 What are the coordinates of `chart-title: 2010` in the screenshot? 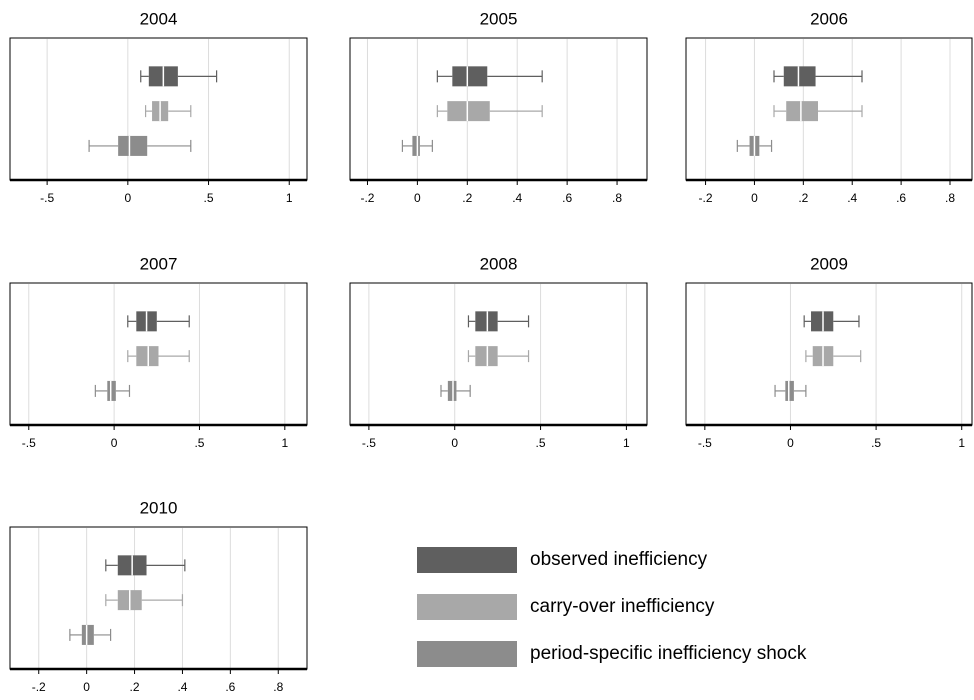 It's located at (159, 507).